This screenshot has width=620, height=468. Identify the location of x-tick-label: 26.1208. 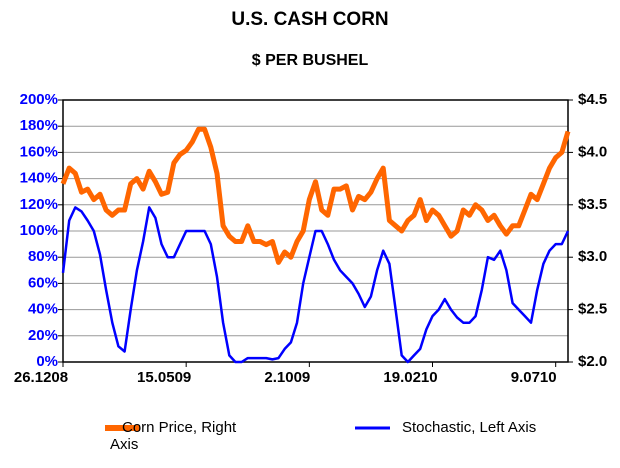
(41, 377).